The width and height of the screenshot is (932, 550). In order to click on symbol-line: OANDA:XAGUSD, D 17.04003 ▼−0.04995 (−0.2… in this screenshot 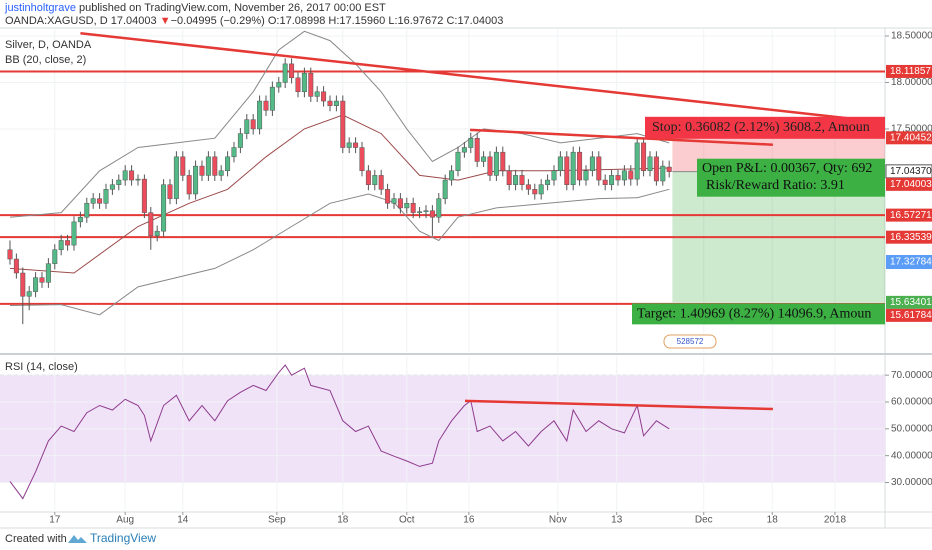, I will do `click(254, 21)`.